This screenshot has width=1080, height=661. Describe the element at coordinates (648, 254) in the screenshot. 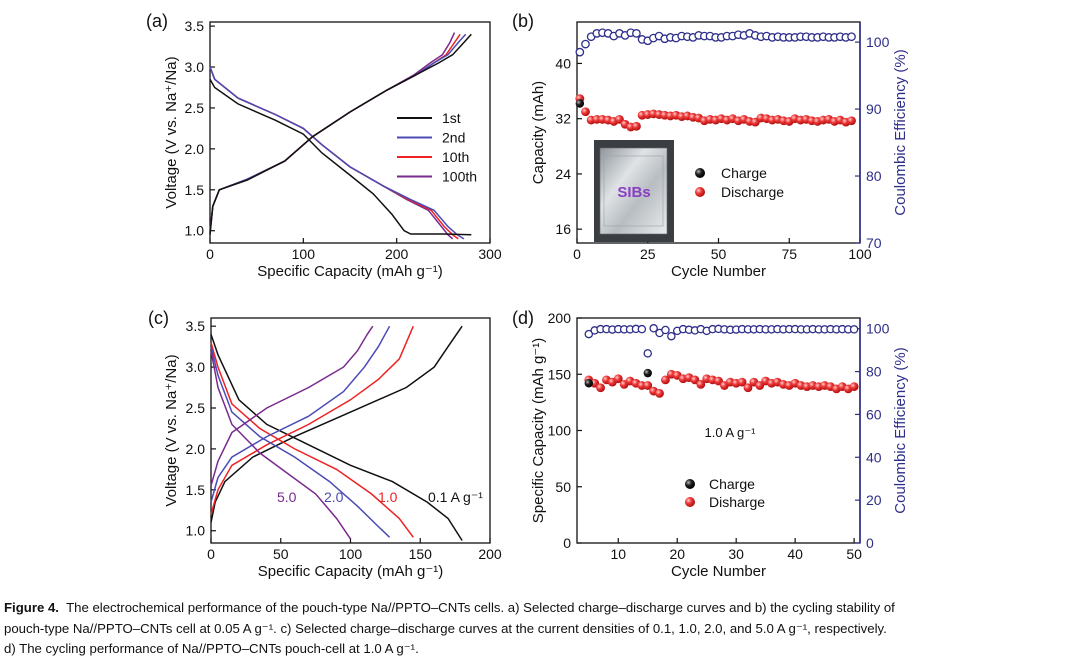

I see `x-tick-label: 25` at that location.